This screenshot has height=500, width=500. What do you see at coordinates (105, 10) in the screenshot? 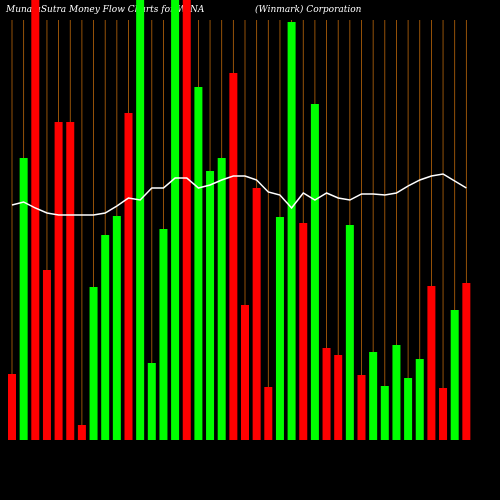
I see `chart-title: MunafaSutra Money Flow Charts for WINA` at bounding box center [105, 10].